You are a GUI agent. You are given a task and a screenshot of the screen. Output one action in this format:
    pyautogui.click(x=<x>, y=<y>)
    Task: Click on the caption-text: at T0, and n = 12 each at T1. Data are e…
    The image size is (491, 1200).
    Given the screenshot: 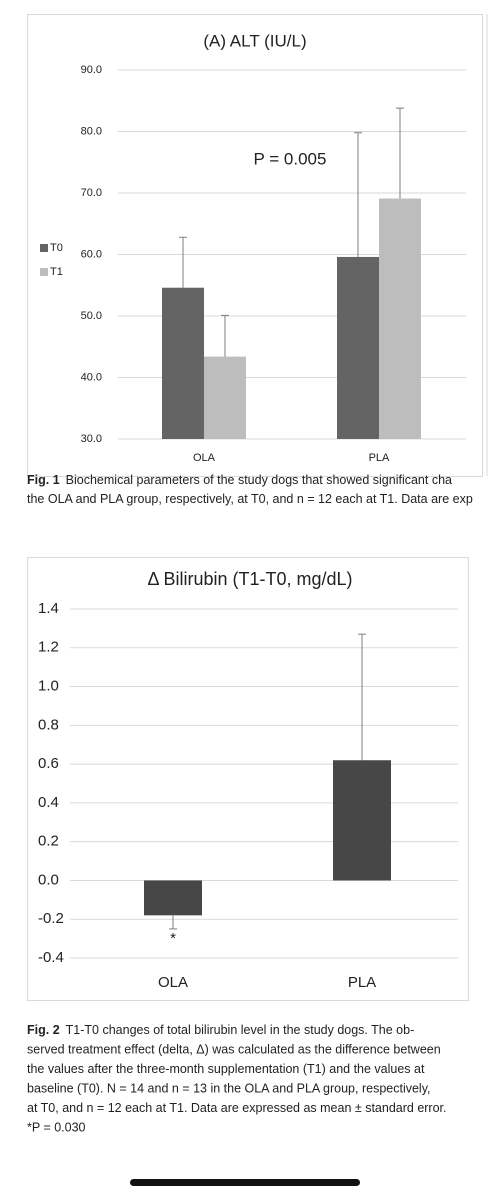 What is the action you would take?
    pyautogui.click(x=237, y=1108)
    